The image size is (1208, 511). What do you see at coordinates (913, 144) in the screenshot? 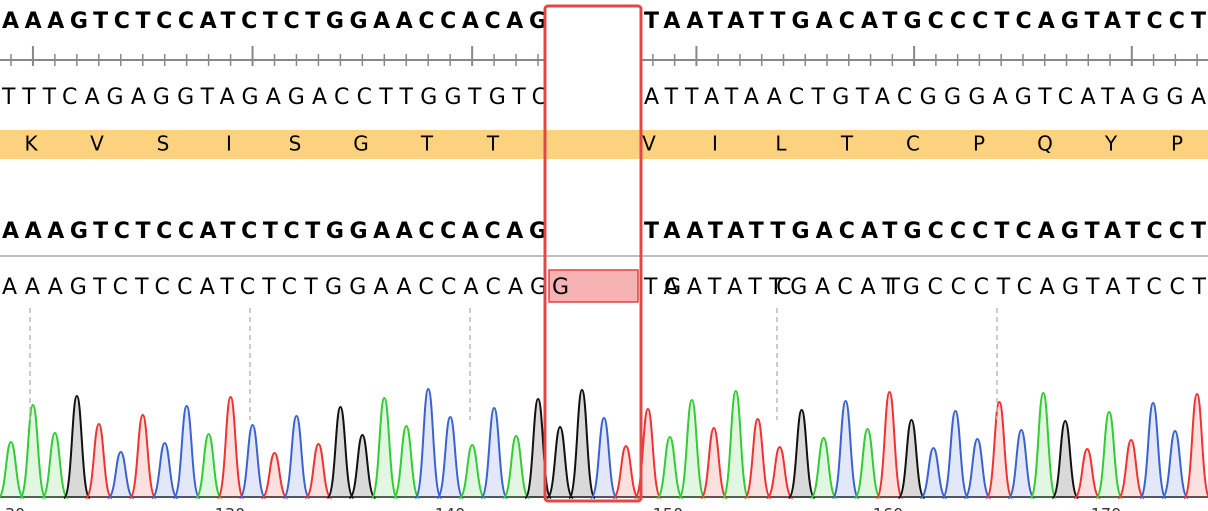
I see `amino-acid: C` at bounding box center [913, 144].